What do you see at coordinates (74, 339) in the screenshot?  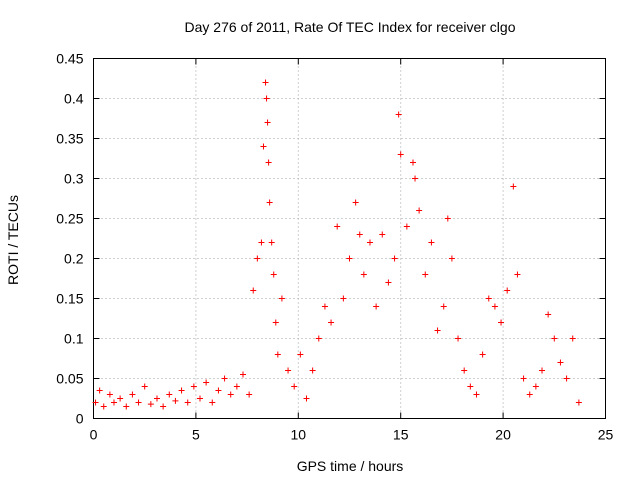 I see `y-tick-label: 0.1` at bounding box center [74, 339].